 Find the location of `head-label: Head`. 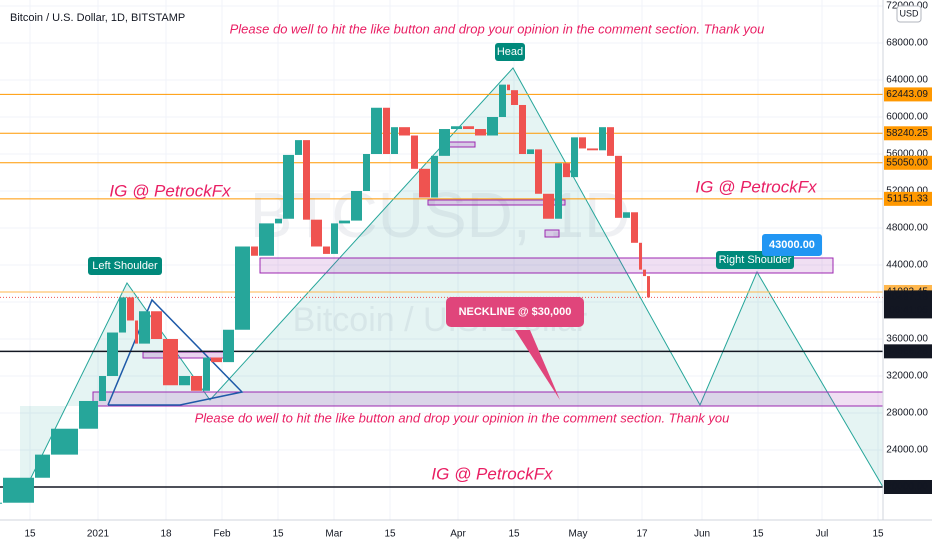

head-label: Head is located at coordinates (510, 52).